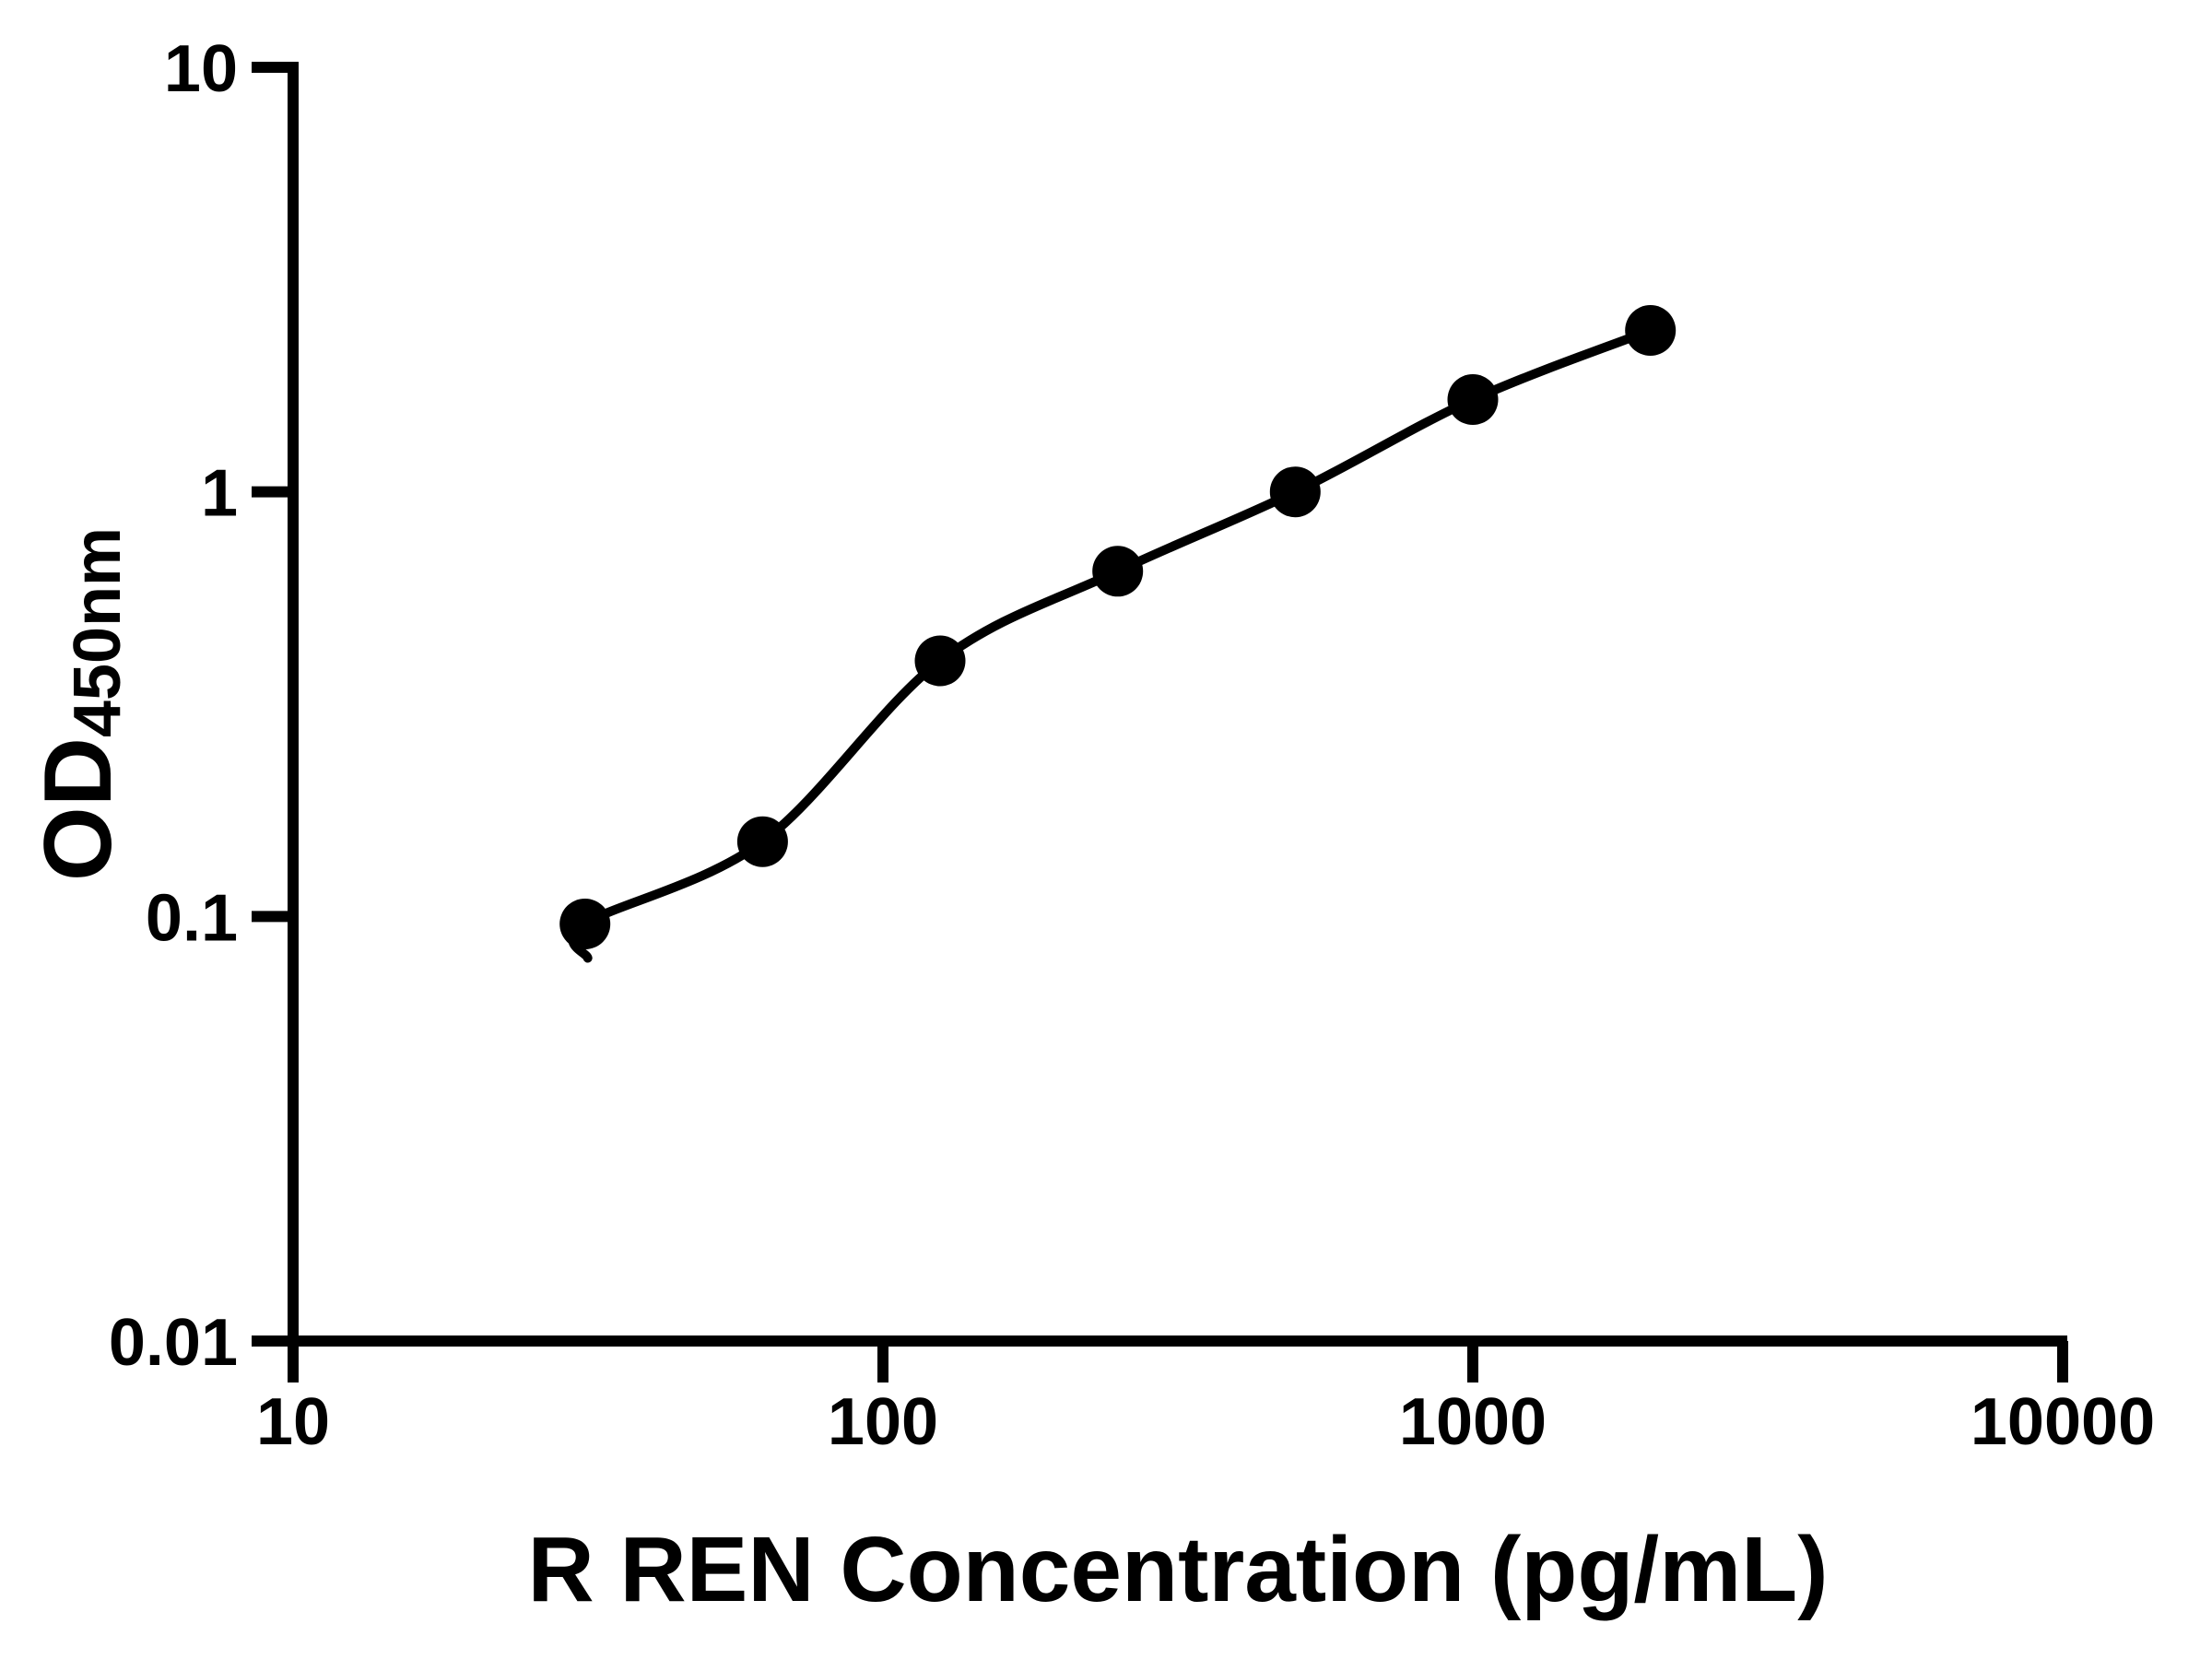 This screenshot has height=1659, width=2212. What do you see at coordinates (98, 632) in the screenshot?
I see `y-axis-title-sub: 450nm` at bounding box center [98, 632].